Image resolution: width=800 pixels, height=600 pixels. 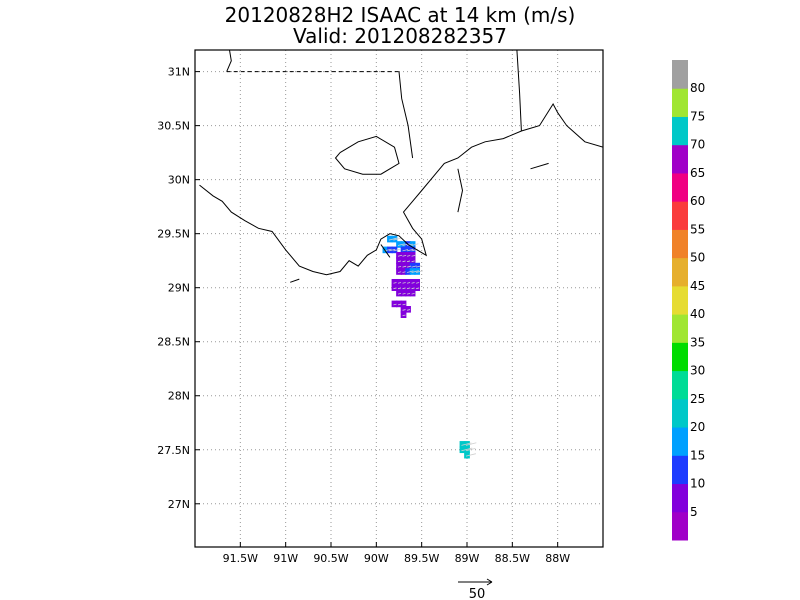 What do you see at coordinates (697, 484) in the screenshot?
I see `colorbar-label: 10` at bounding box center [697, 484].